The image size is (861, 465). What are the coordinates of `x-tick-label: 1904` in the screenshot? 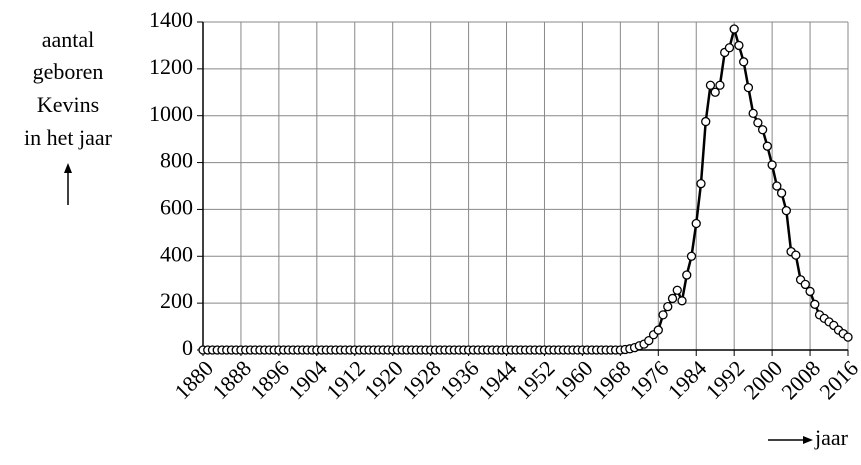 It's located at (307, 379).